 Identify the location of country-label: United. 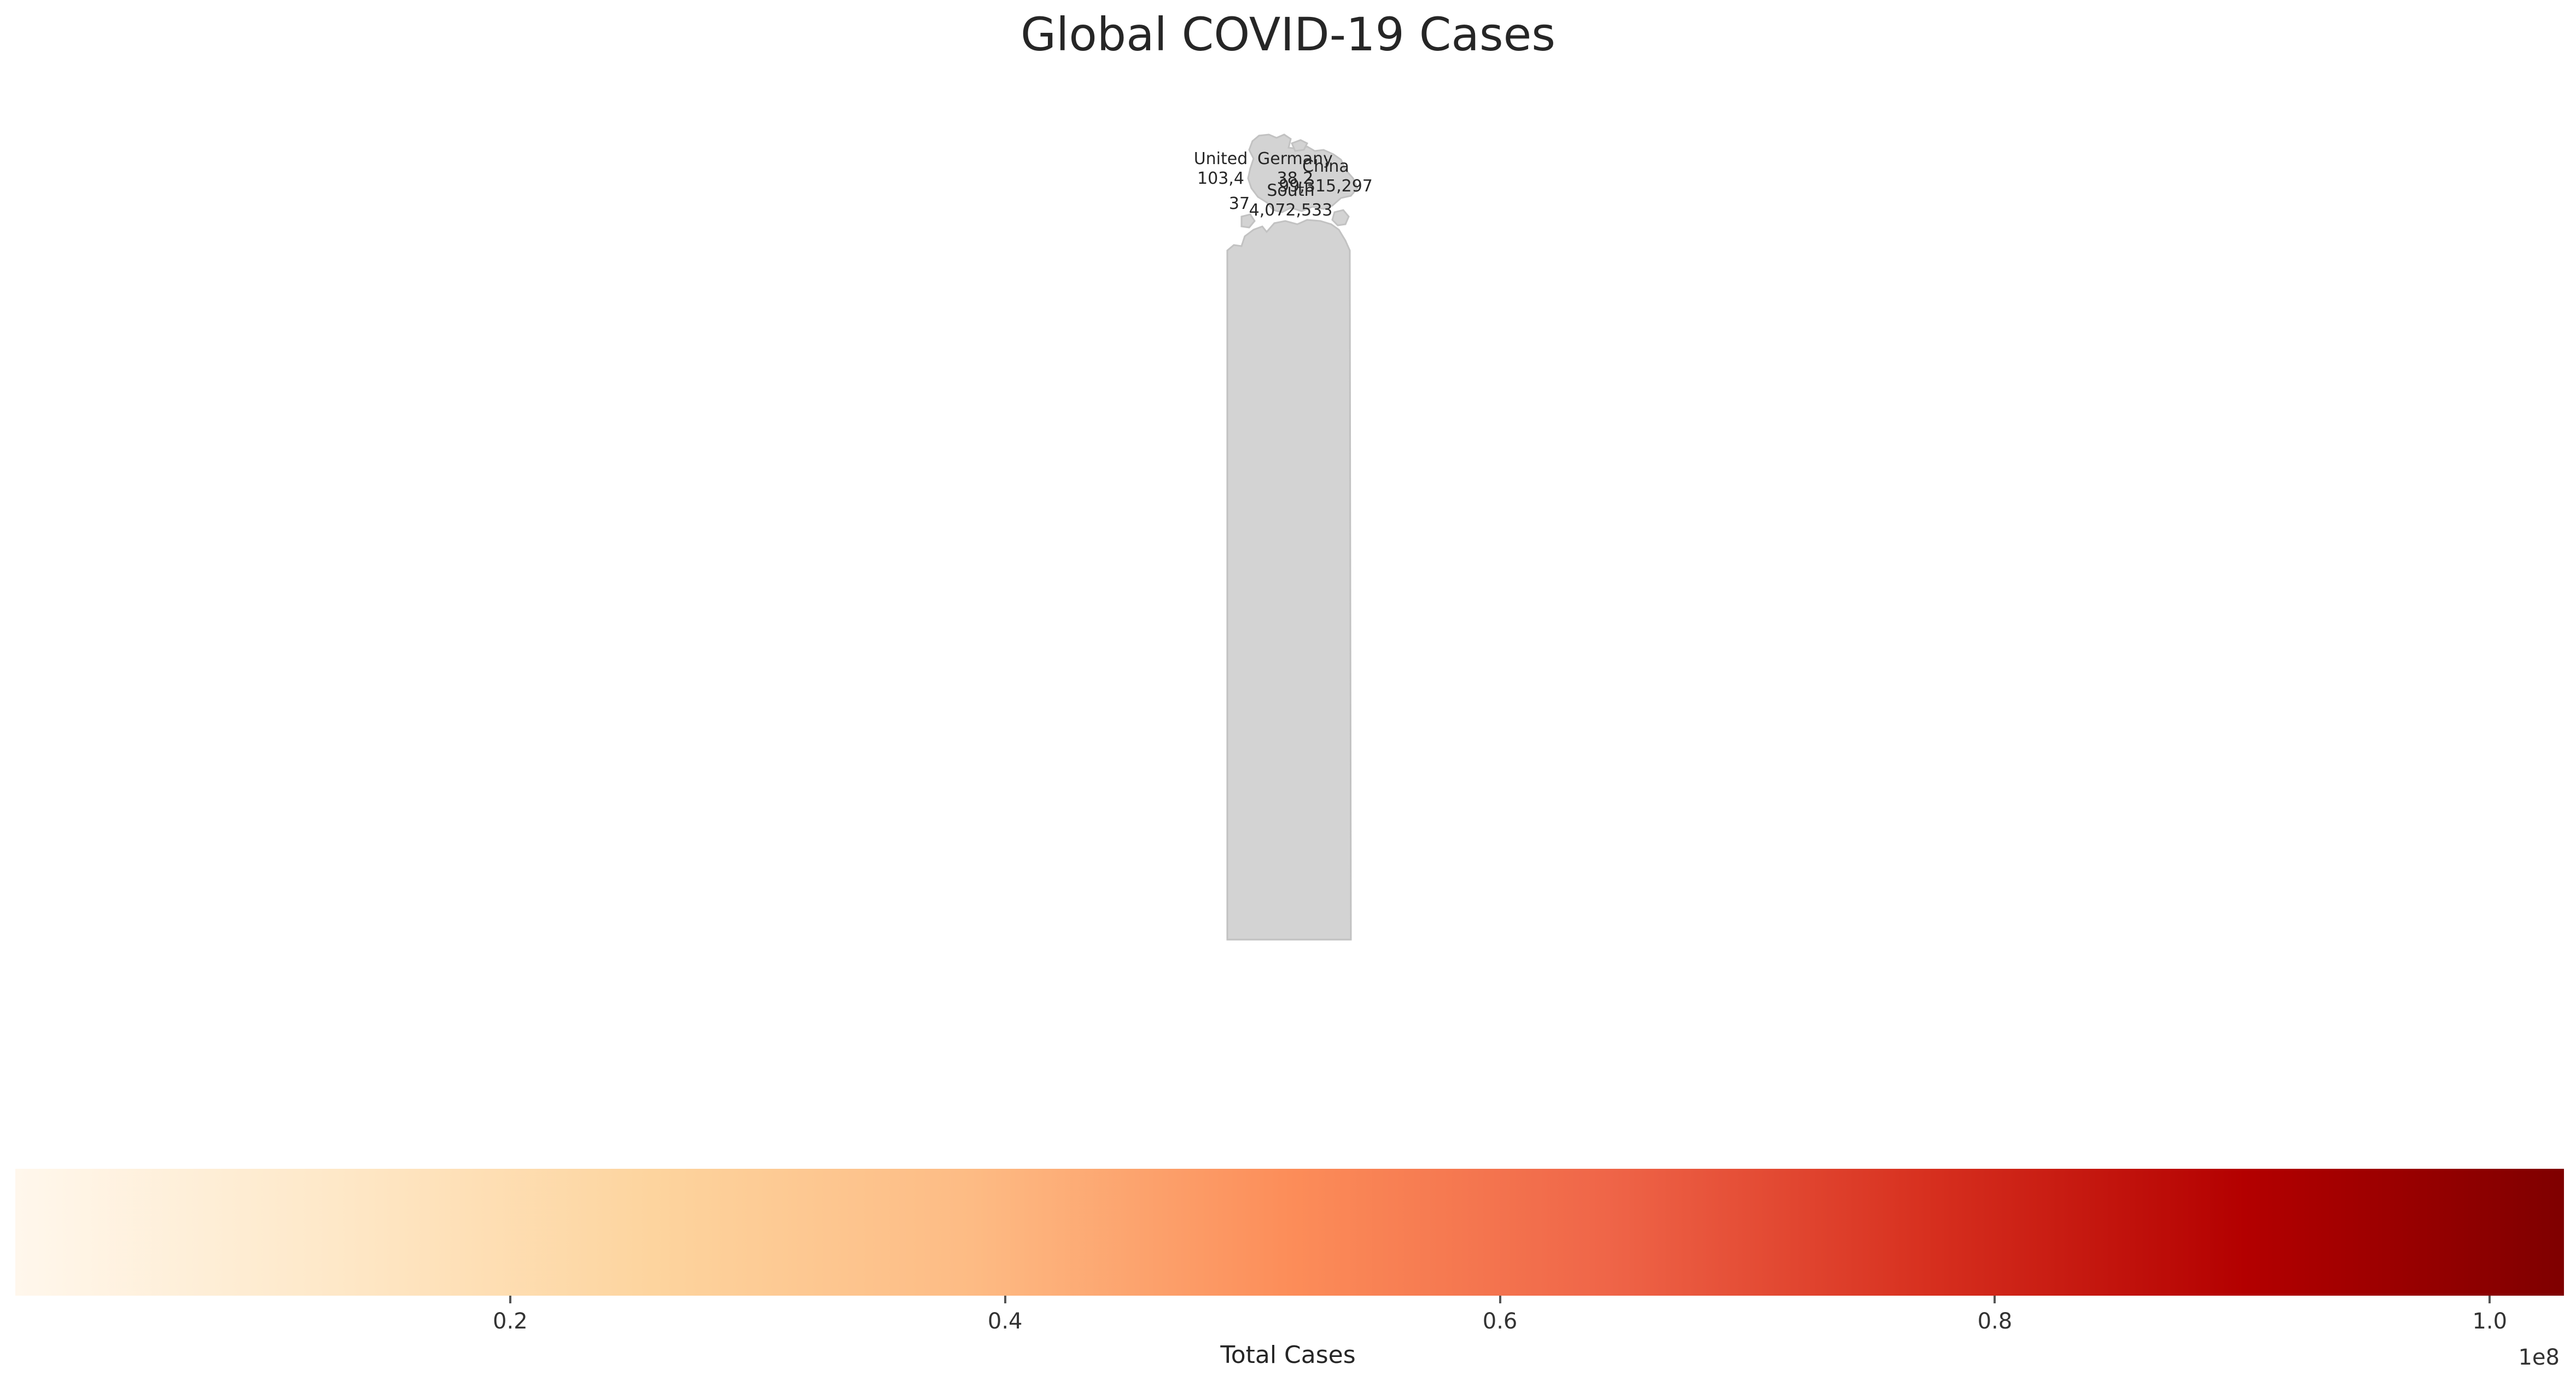
(1221, 159).